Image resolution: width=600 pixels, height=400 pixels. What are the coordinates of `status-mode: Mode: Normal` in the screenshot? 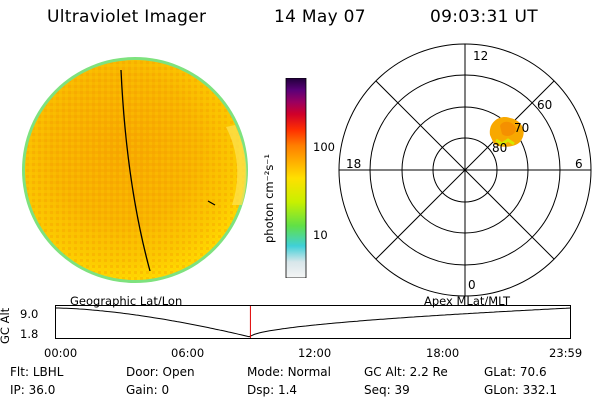 It's located at (289, 372).